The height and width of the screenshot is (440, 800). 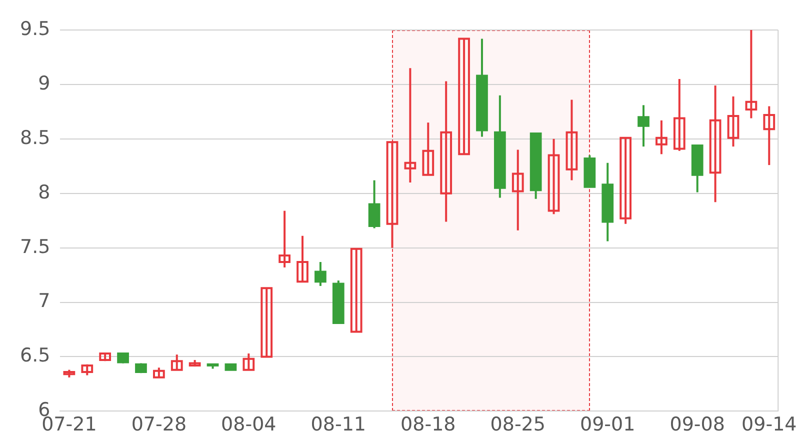 What do you see at coordinates (159, 425) in the screenshot?
I see `x-tick-label: 07-28` at bounding box center [159, 425].